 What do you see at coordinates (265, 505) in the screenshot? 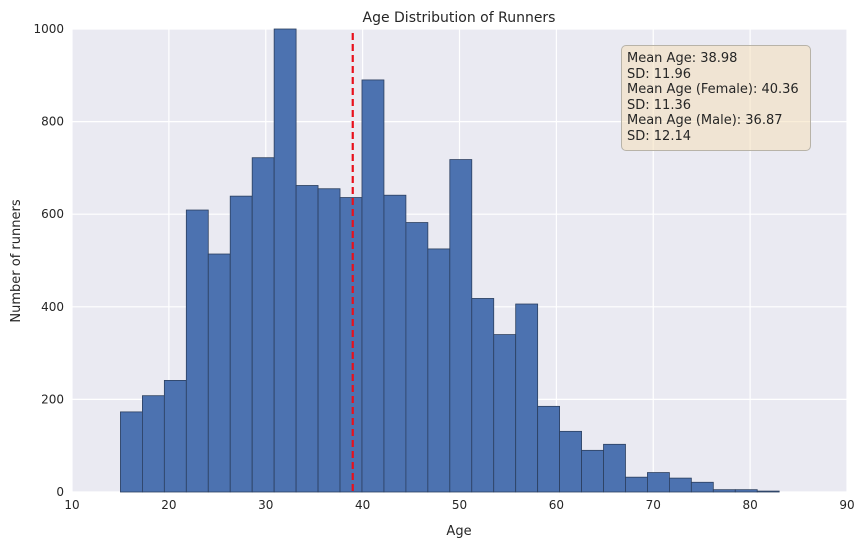
I see `x-tick-label: 30` at bounding box center [265, 505].